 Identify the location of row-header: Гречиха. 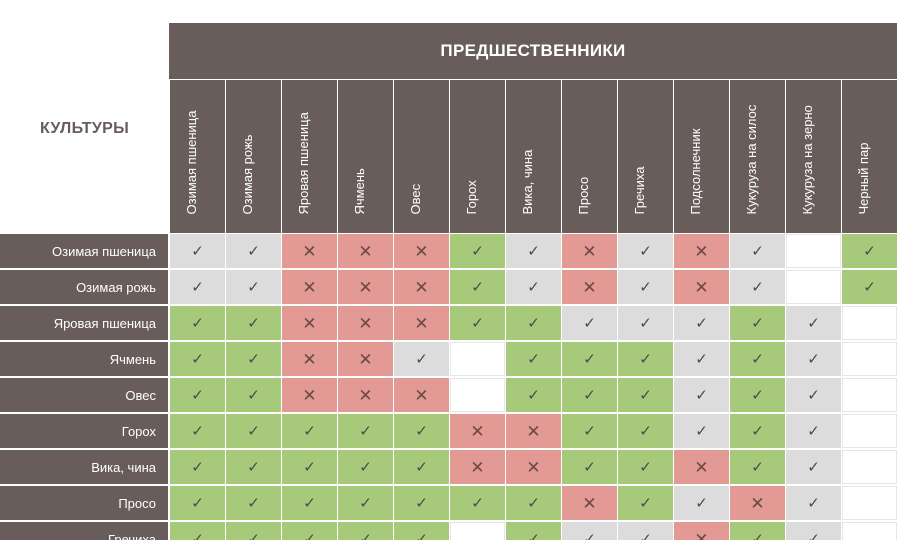
(84, 531).